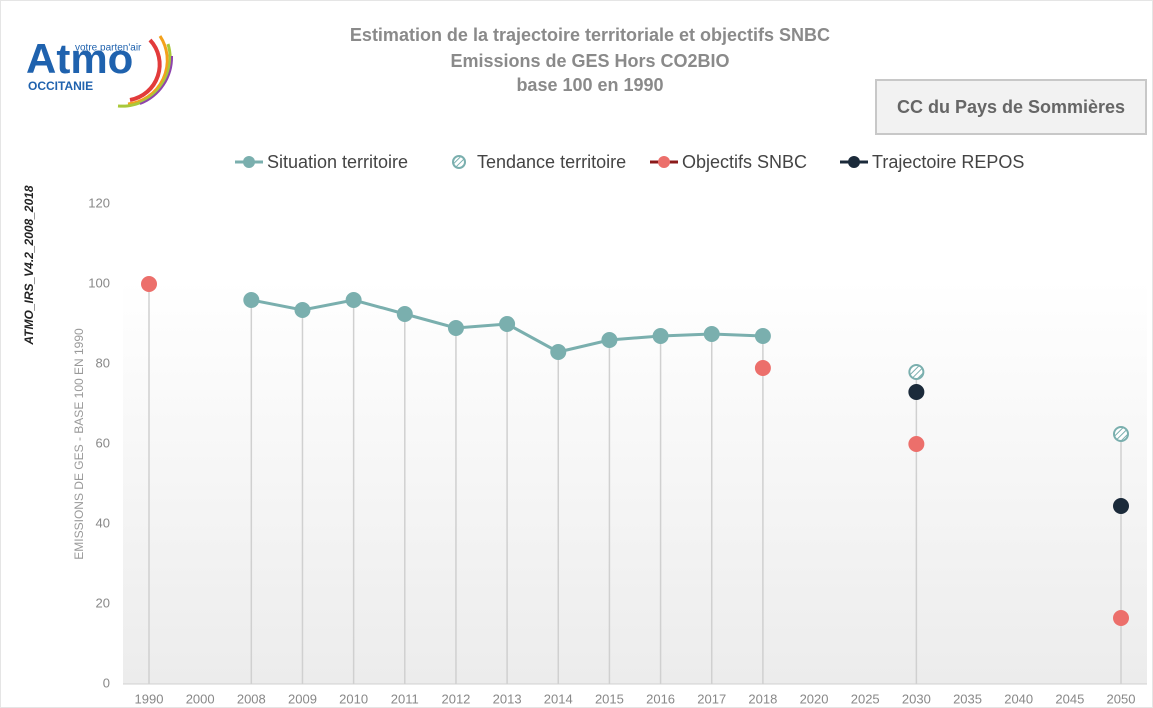 Image resolution: width=1153 pixels, height=708 pixels. I want to click on legend-label: Tendance territoire, so click(551, 162).